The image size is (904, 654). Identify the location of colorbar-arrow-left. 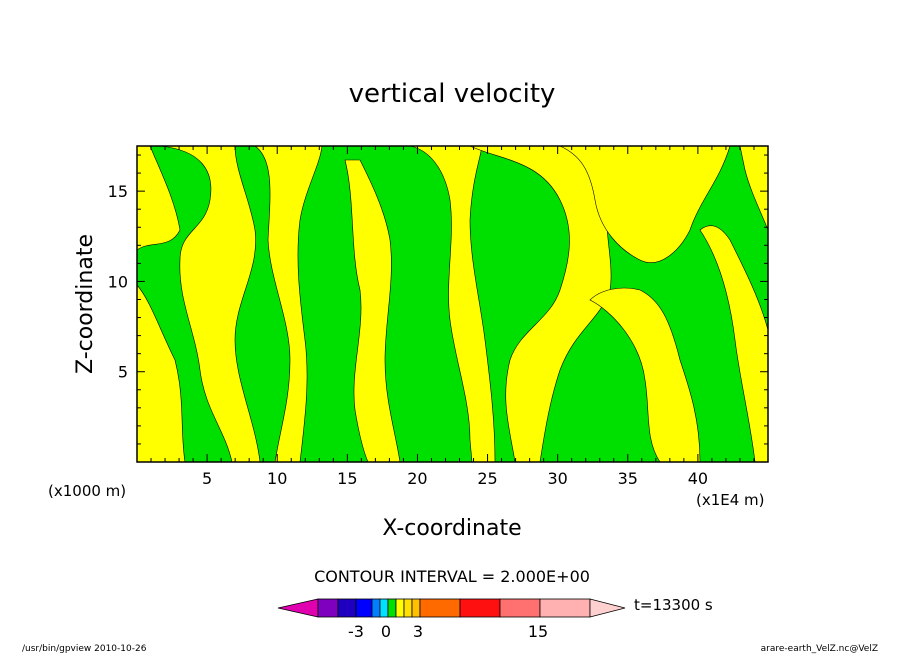
(298, 608).